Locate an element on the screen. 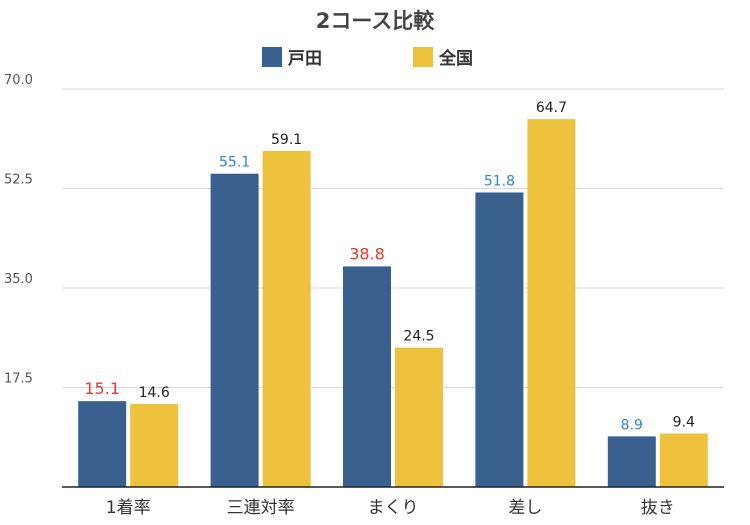 This screenshot has width=750, height=525. data-label: 59.1 is located at coordinates (286, 140).